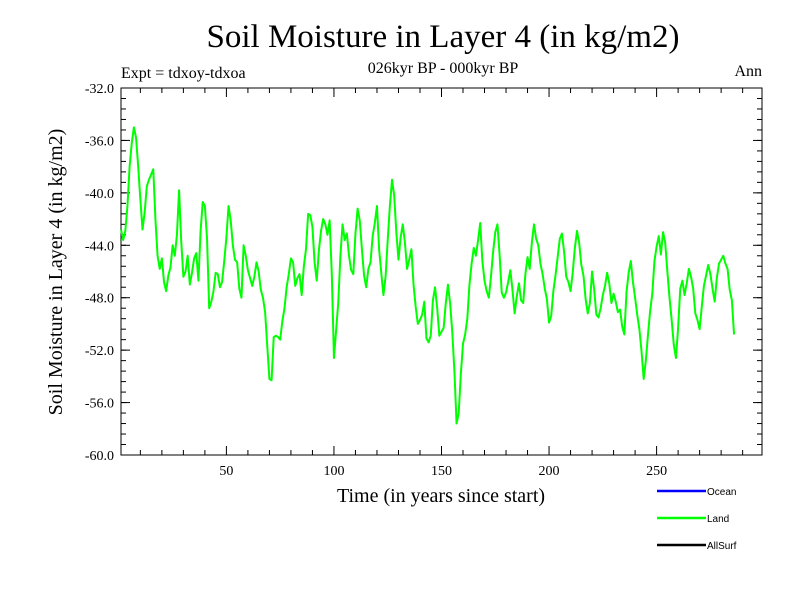 The height and width of the screenshot is (600, 800). What do you see at coordinates (721, 492) in the screenshot?
I see `legend-label-ocean: Ocean` at bounding box center [721, 492].